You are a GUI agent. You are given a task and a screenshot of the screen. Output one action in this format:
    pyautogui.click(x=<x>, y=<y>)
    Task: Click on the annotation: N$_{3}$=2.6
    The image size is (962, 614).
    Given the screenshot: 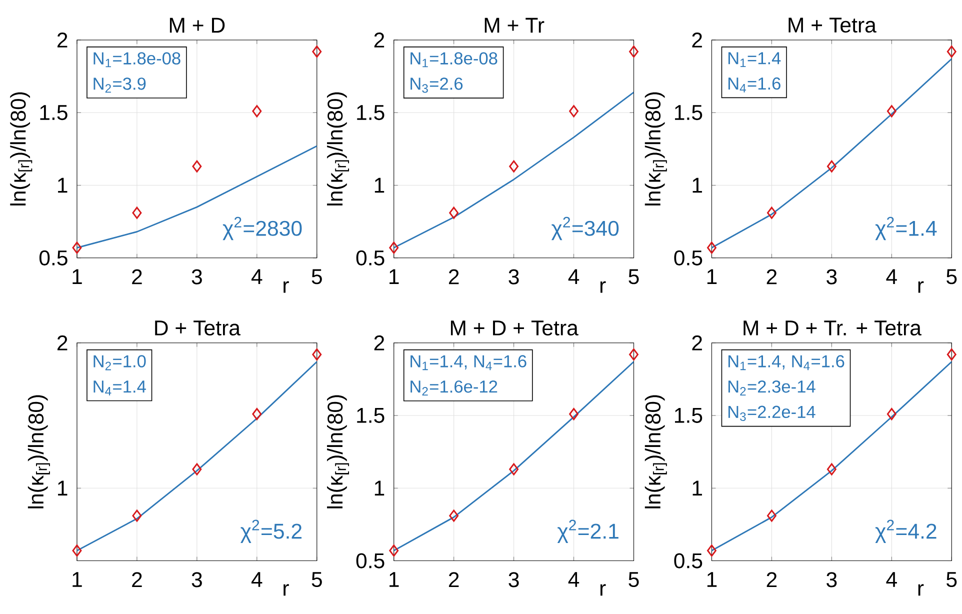 What is the action you would take?
    pyautogui.click(x=436, y=85)
    